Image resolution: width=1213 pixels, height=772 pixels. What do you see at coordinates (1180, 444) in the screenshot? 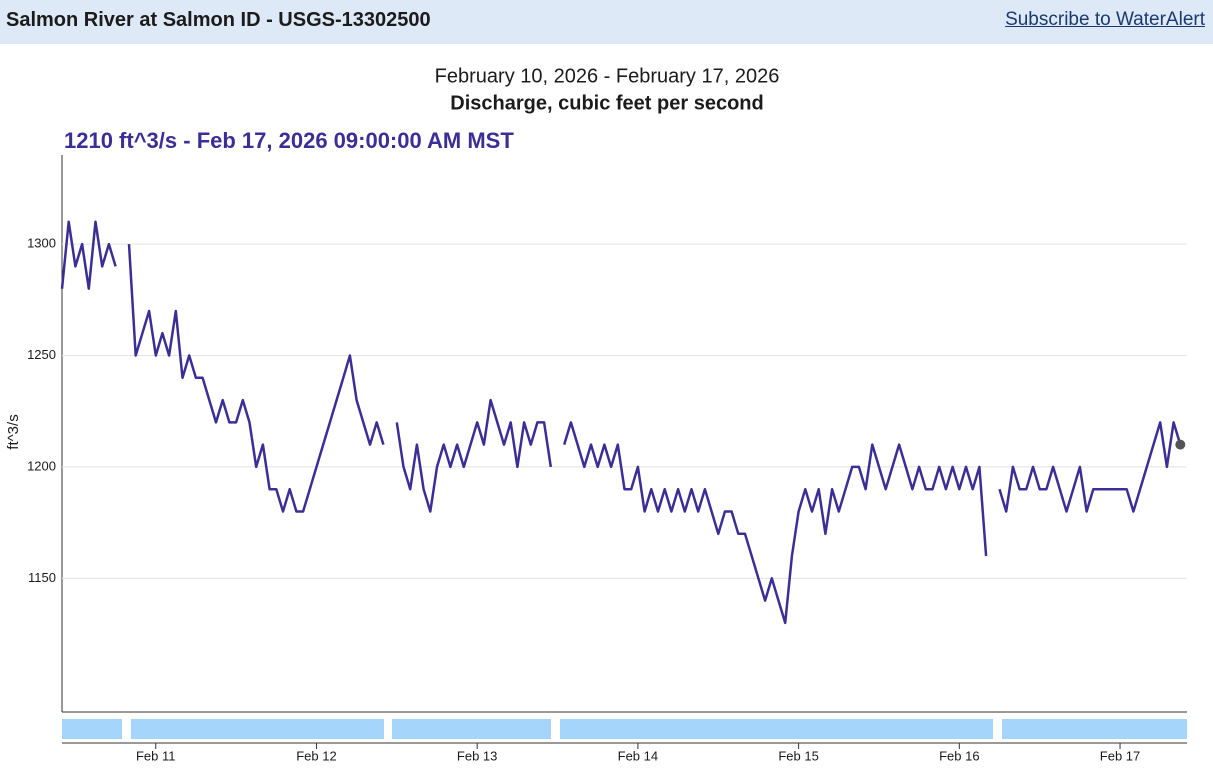
I see `hover-point` at bounding box center [1180, 444].